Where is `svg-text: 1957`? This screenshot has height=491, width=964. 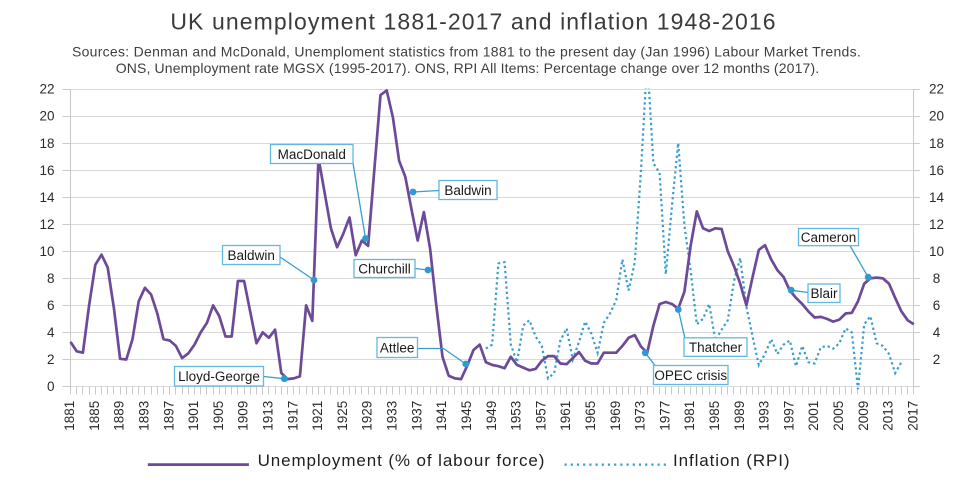 svg-text: 1957 is located at coordinates (540, 416).